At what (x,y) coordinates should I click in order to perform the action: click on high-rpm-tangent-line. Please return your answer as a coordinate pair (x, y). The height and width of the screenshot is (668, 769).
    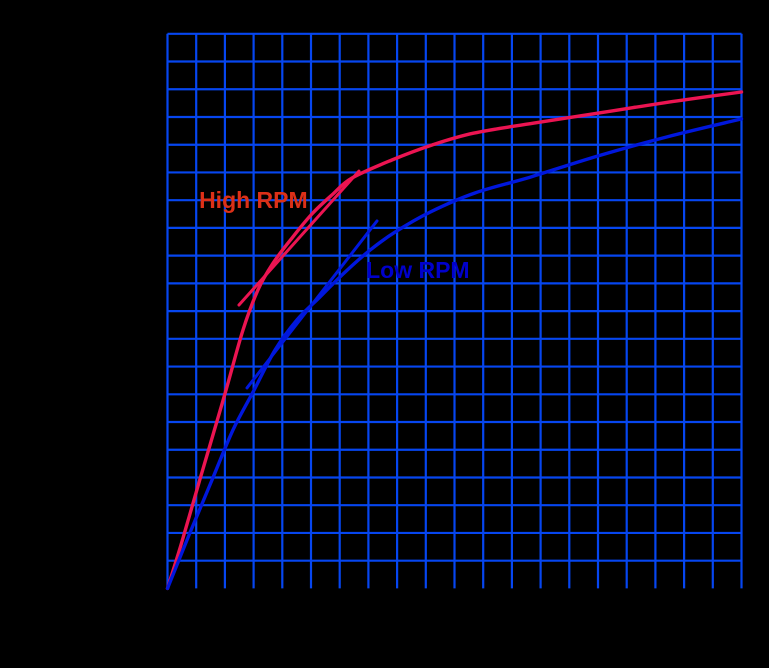
    Looking at the image, I should click on (299, 238).